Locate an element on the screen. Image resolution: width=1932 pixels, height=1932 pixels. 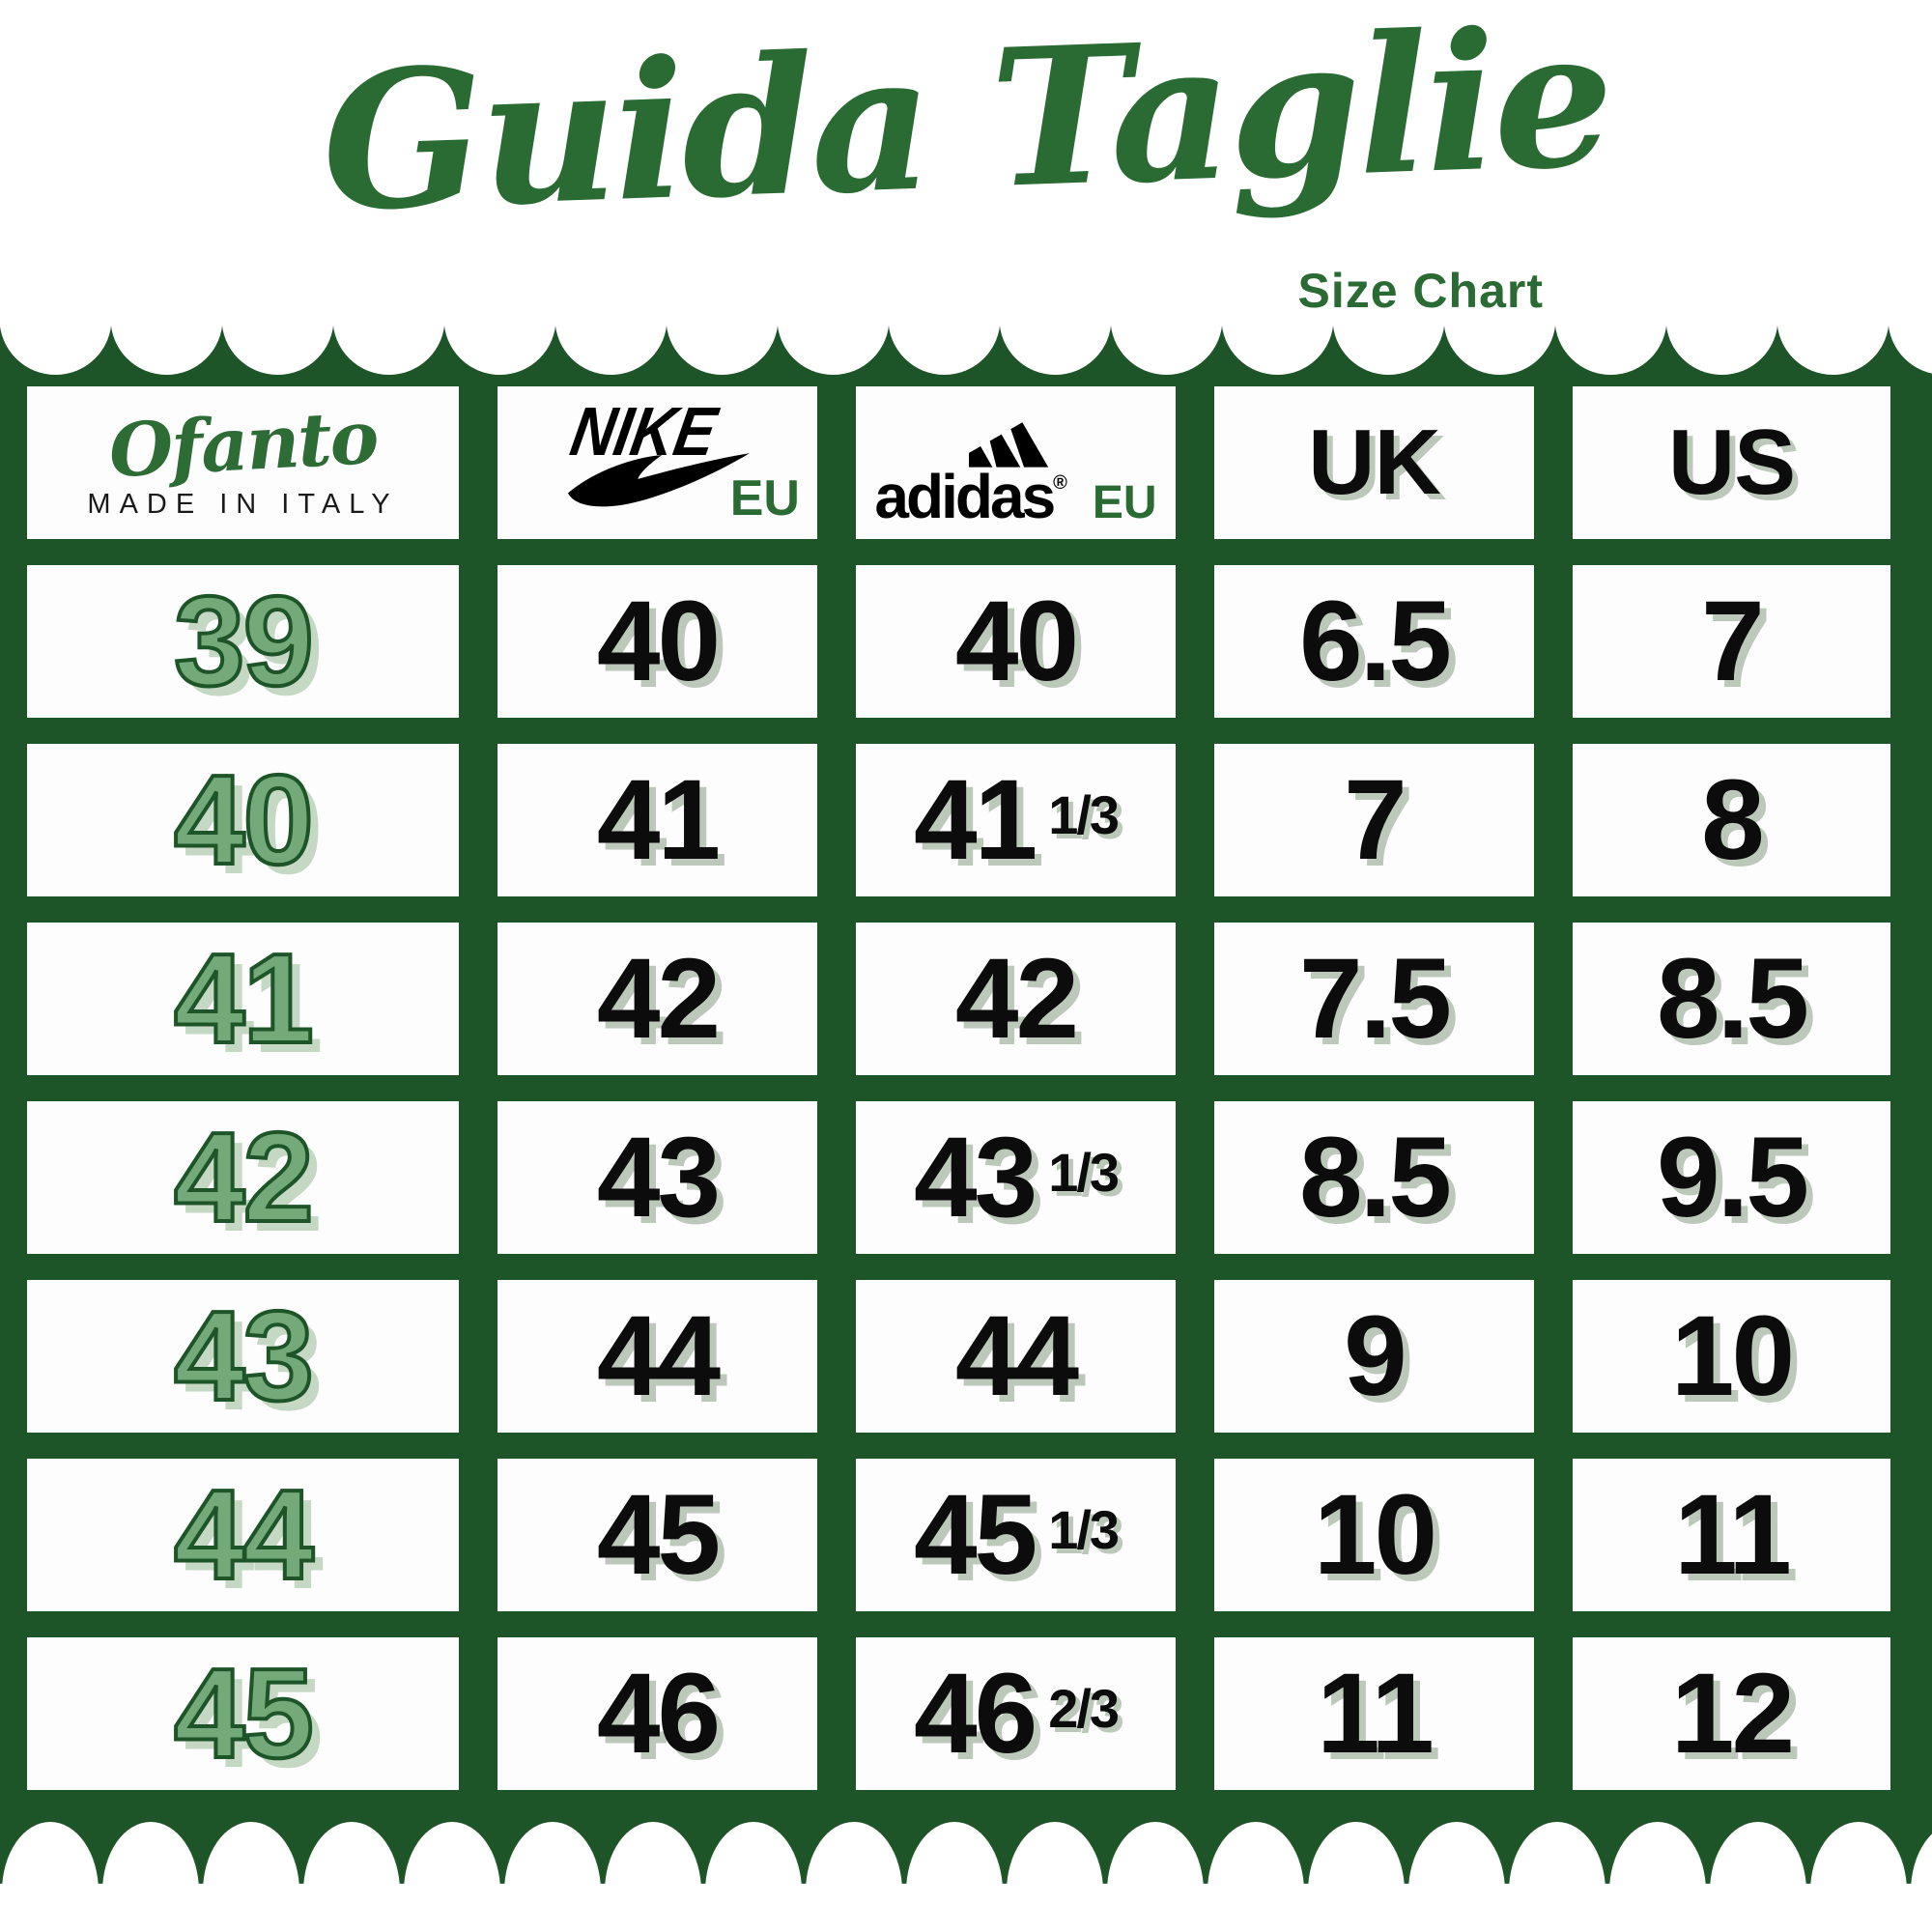
us-size: 11 is located at coordinates (1733, 1535).